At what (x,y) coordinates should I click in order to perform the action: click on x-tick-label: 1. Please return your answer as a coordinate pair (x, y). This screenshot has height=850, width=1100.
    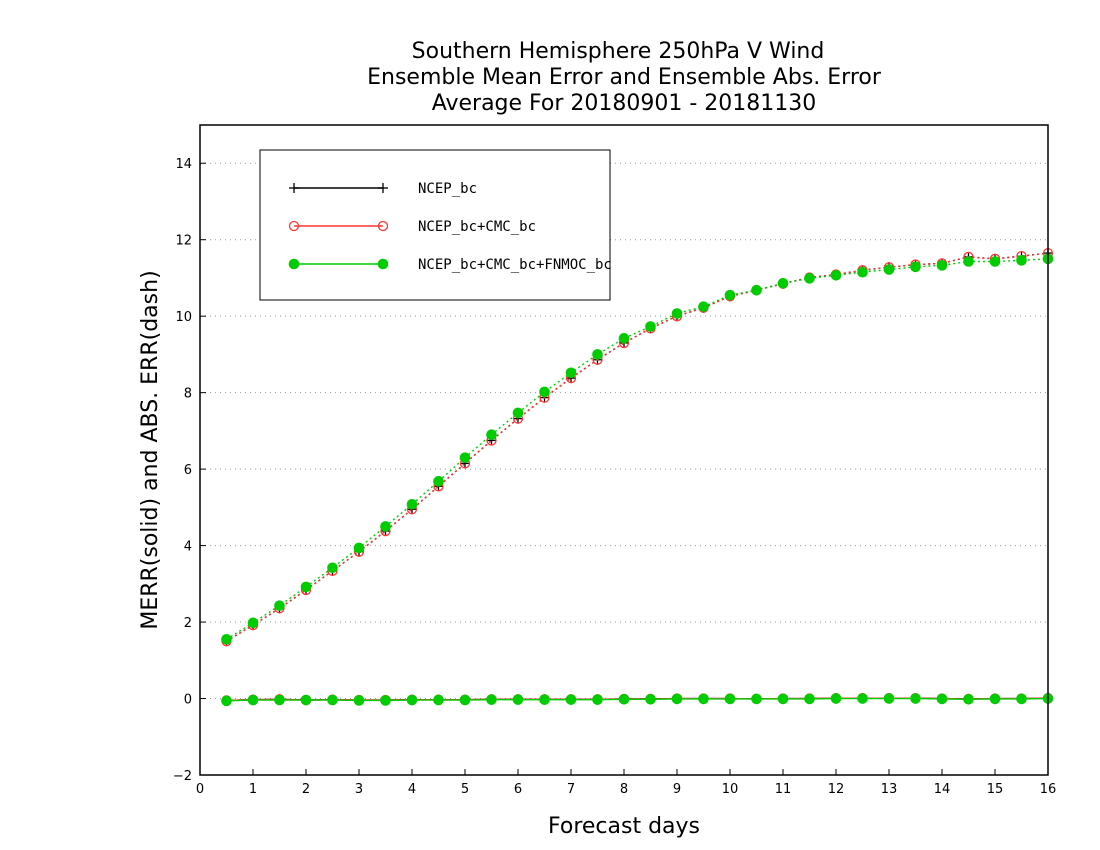
    Looking at the image, I should click on (253, 789).